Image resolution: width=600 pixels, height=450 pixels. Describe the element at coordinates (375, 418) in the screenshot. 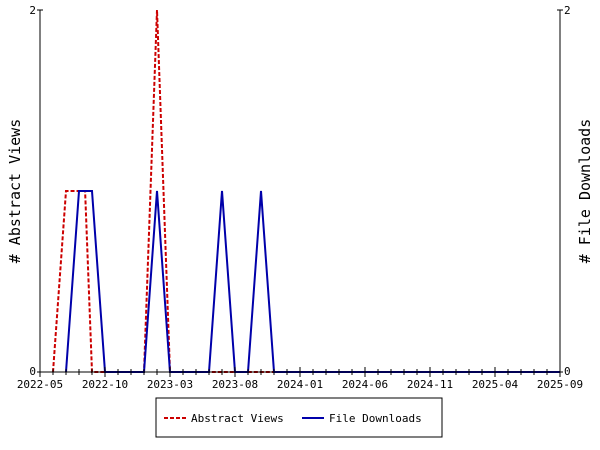

I see `legend-label: File Downloads` at that location.